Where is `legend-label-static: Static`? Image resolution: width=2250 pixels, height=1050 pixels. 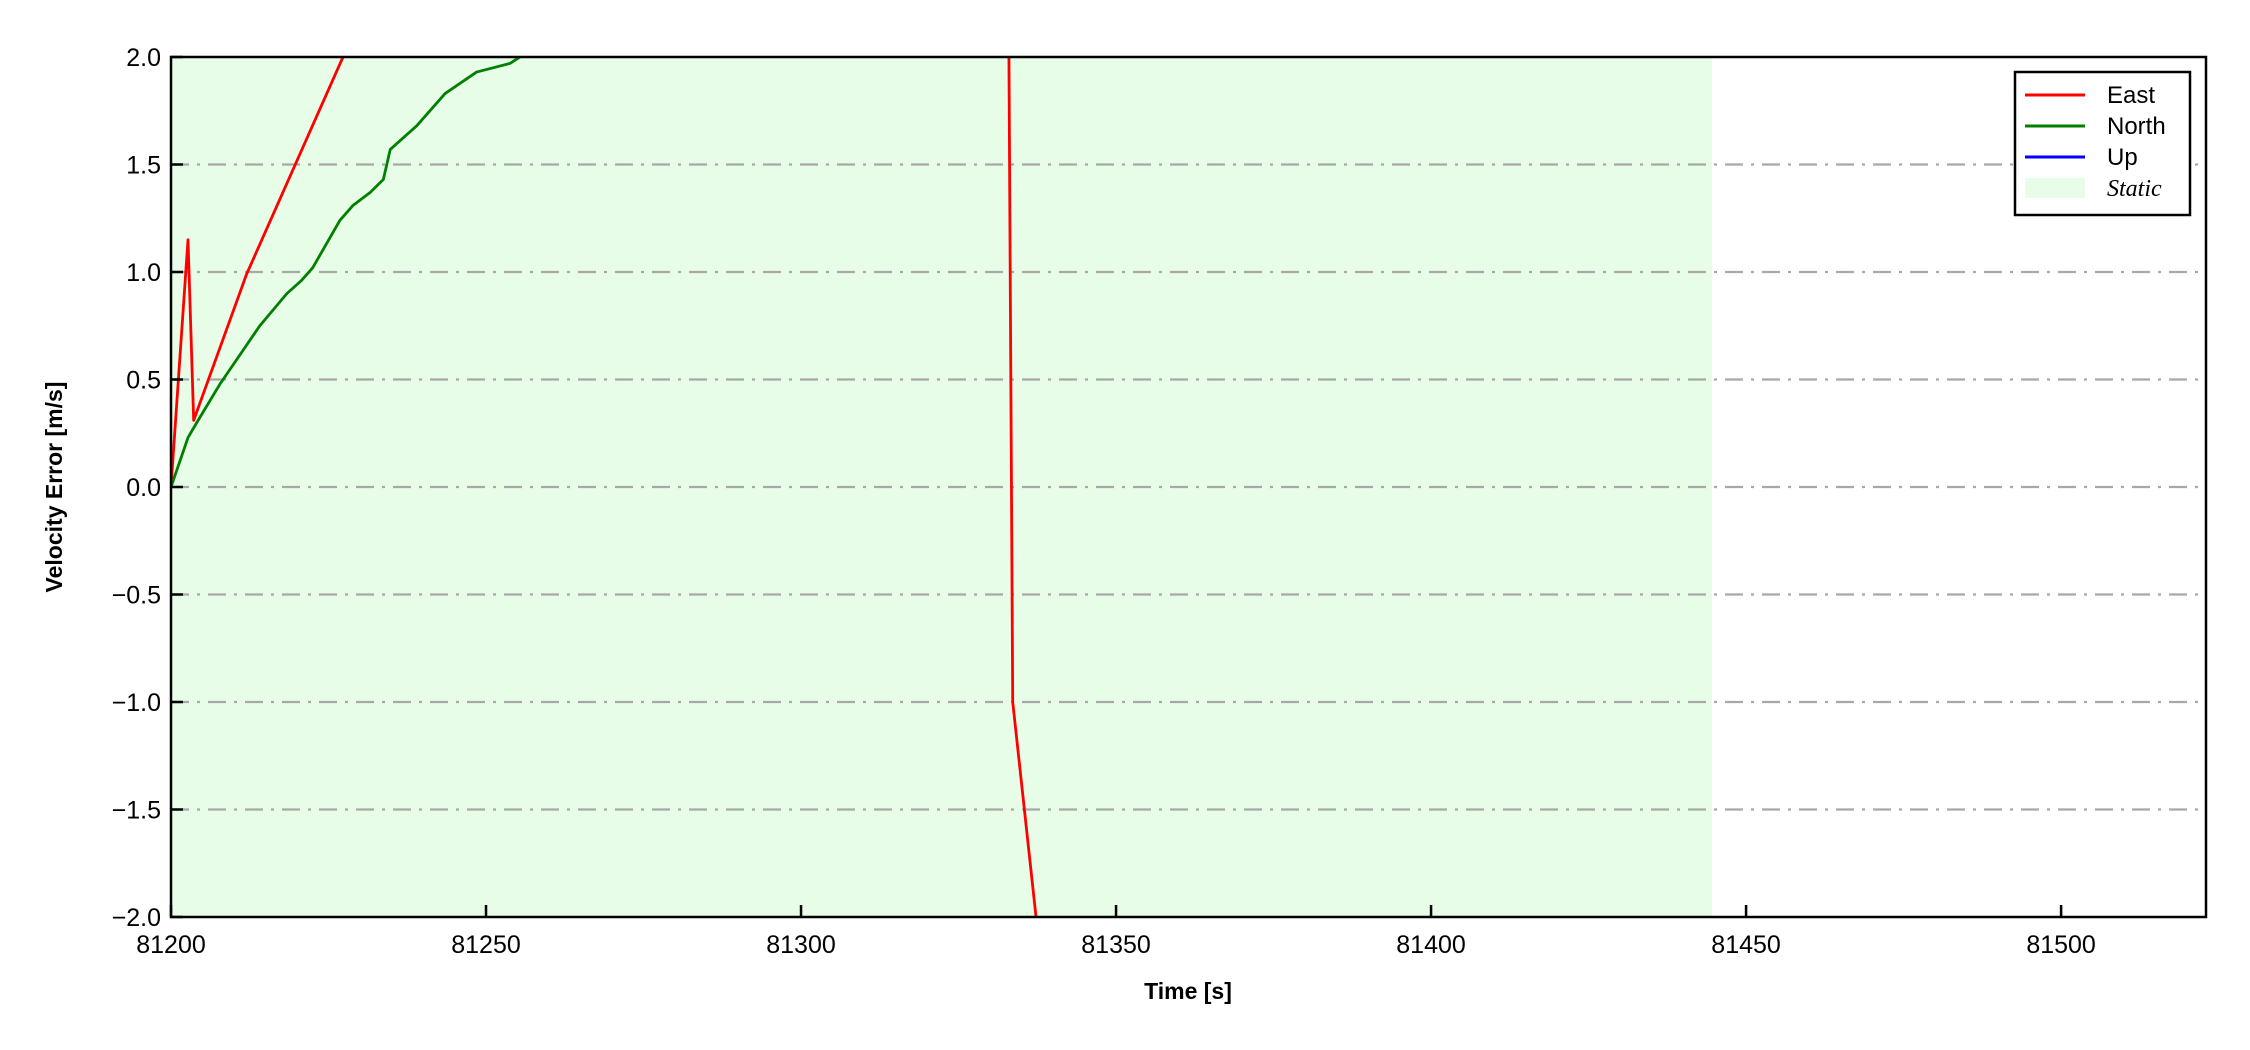 legend-label-static: Static is located at coordinates (2134, 189).